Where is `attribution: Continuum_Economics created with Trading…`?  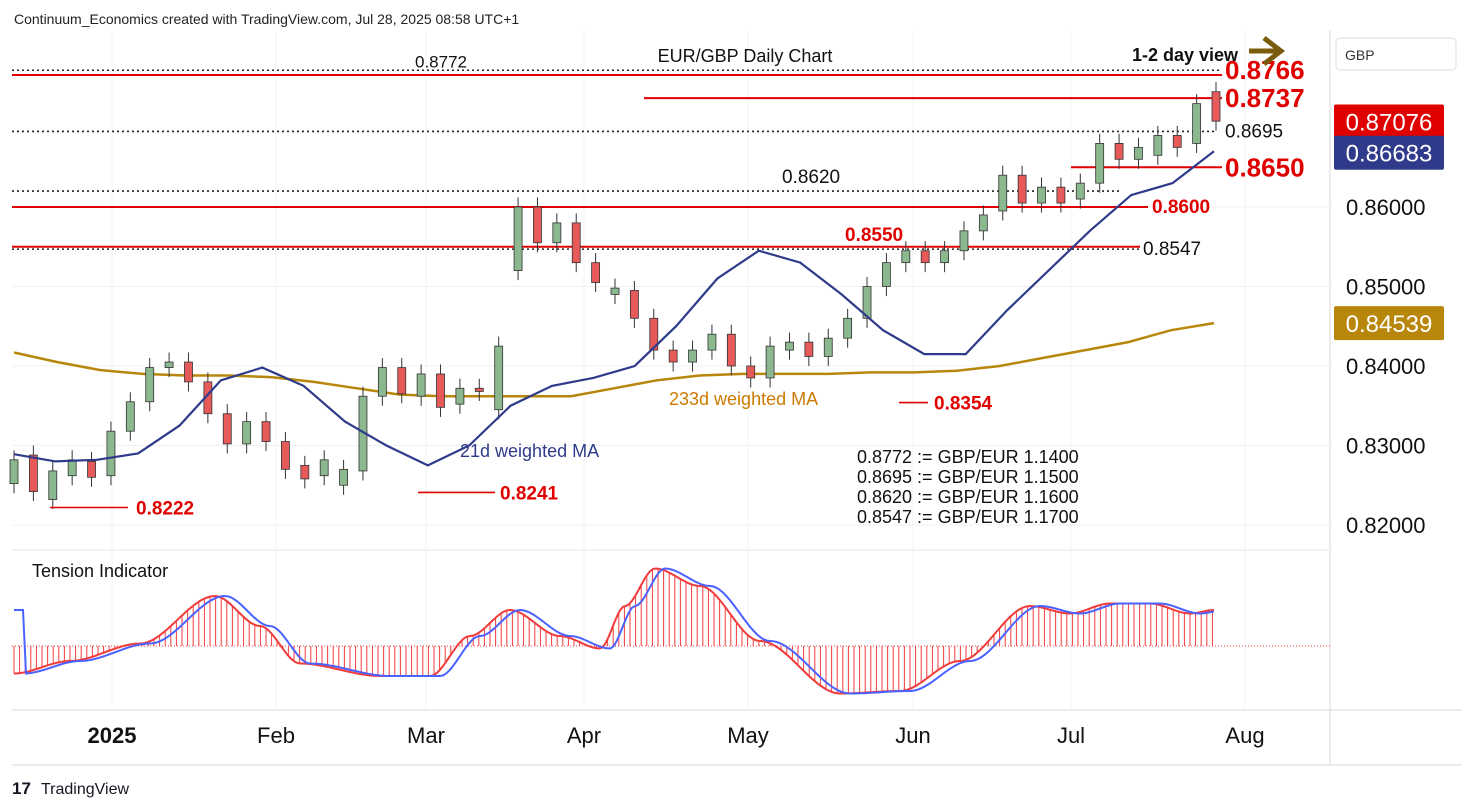
attribution: Continuum_Economics created with Trading… is located at coordinates (266, 19).